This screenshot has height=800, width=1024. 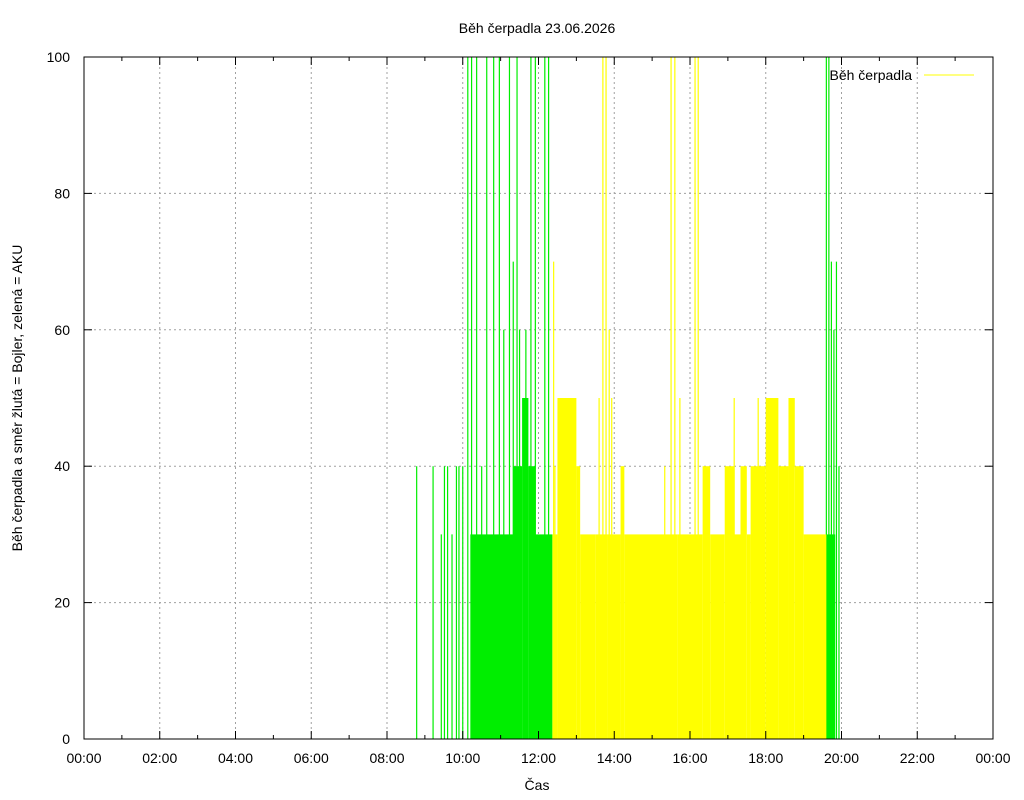 I want to click on x-tick-label: 22:00, so click(x=917, y=758).